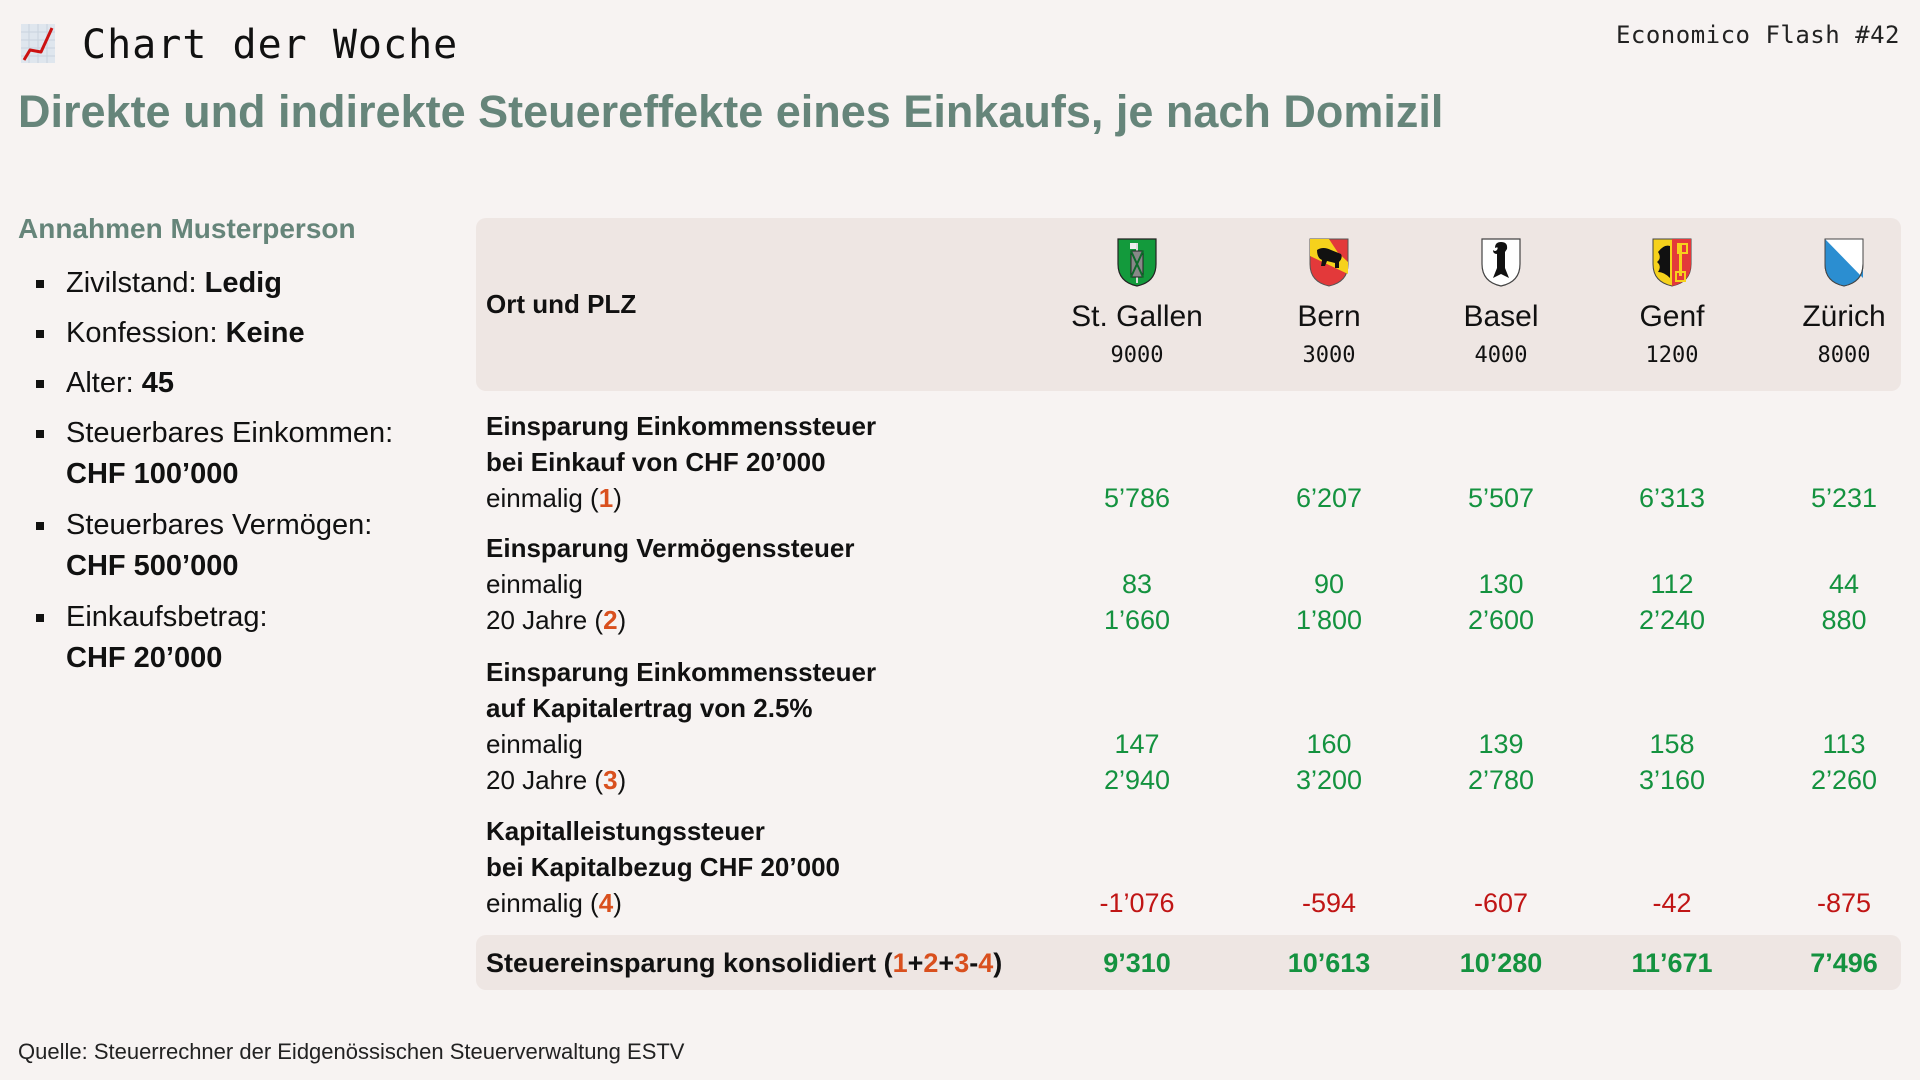 This screenshot has width=1920, height=1080. Describe the element at coordinates (1137, 316) in the screenshot. I see `city-name: St. Gallen` at that location.